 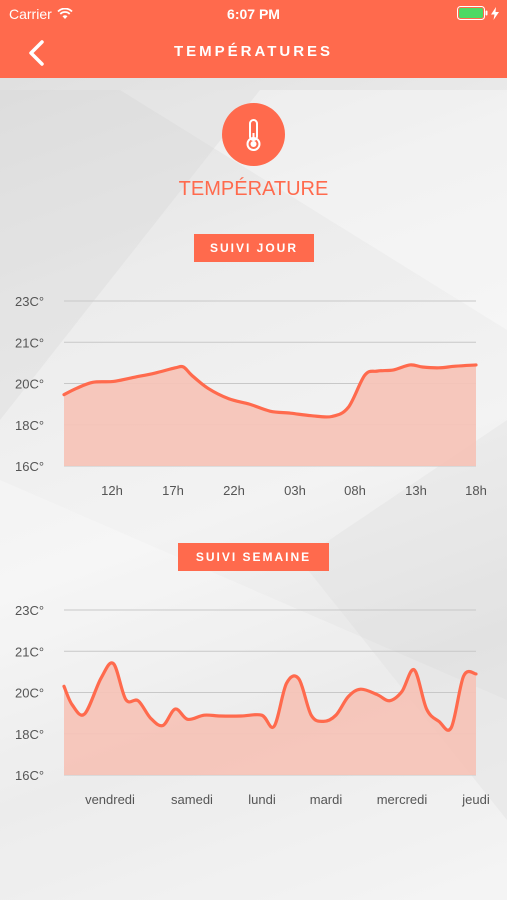 I want to click on x-tick-label: 17h, so click(x=173, y=490).